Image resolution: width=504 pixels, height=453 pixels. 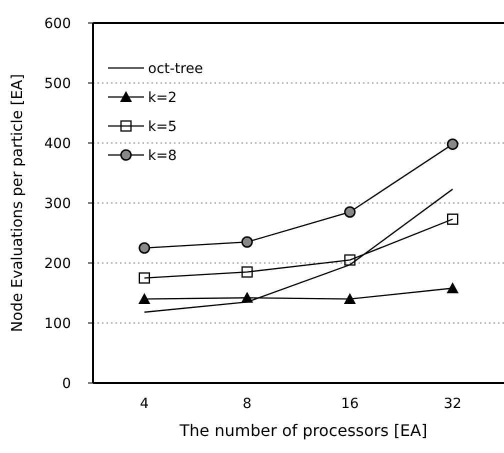 What do you see at coordinates (247, 404) in the screenshot?
I see `x-tick-label: 8` at bounding box center [247, 404].